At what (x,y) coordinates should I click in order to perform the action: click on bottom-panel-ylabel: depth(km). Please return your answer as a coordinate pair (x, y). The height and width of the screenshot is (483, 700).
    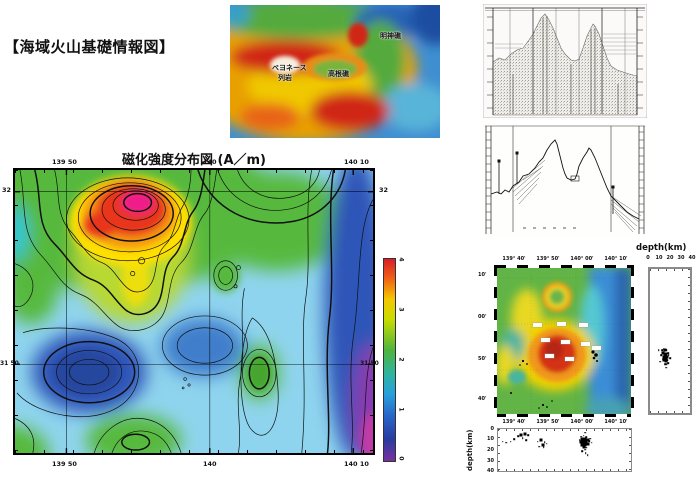
    Looking at the image, I should click on (470, 450).